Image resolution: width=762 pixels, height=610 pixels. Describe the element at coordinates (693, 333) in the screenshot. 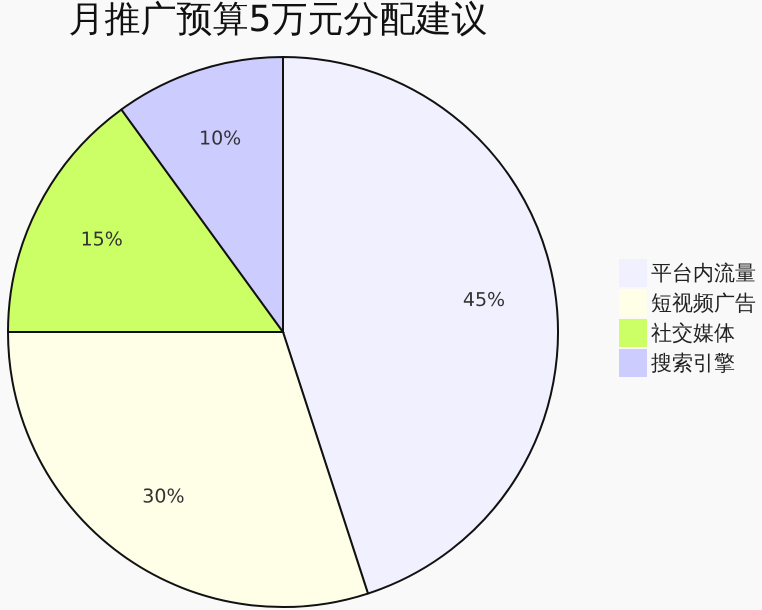

I see `legend-label: 社交媒体` at that location.